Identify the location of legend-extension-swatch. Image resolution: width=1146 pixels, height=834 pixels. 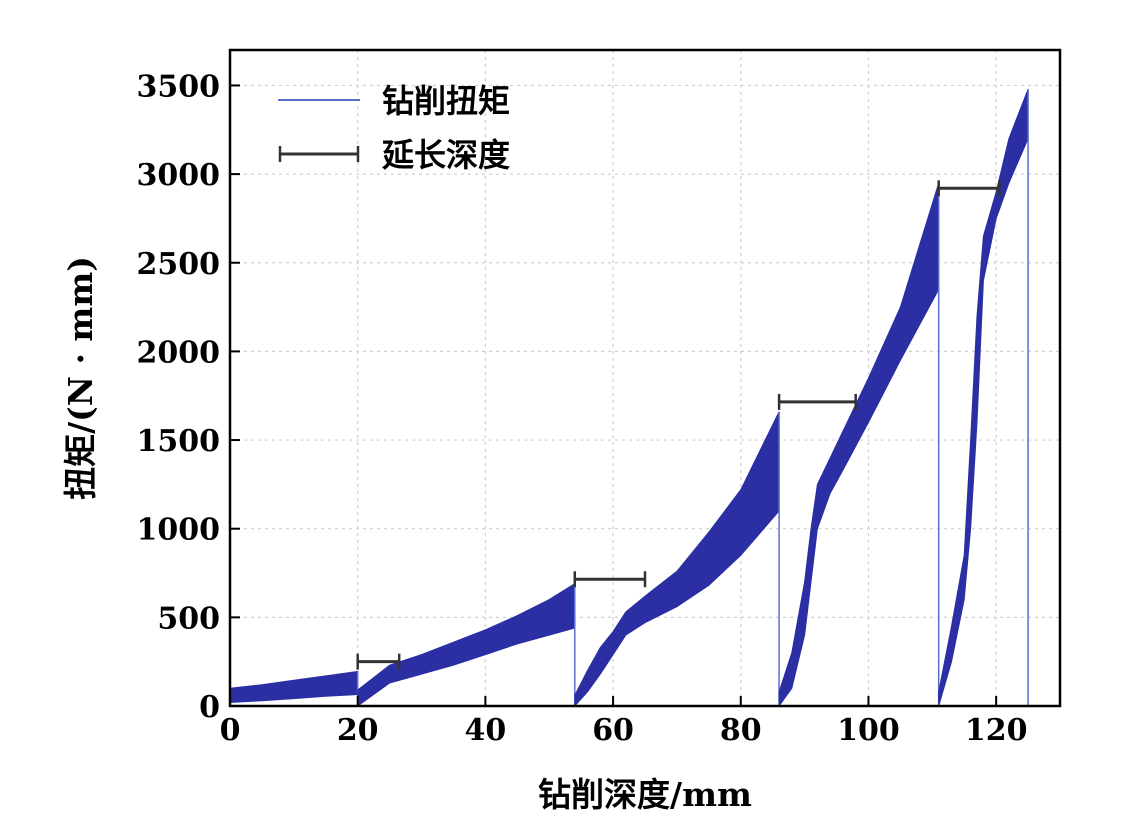
(319, 154).